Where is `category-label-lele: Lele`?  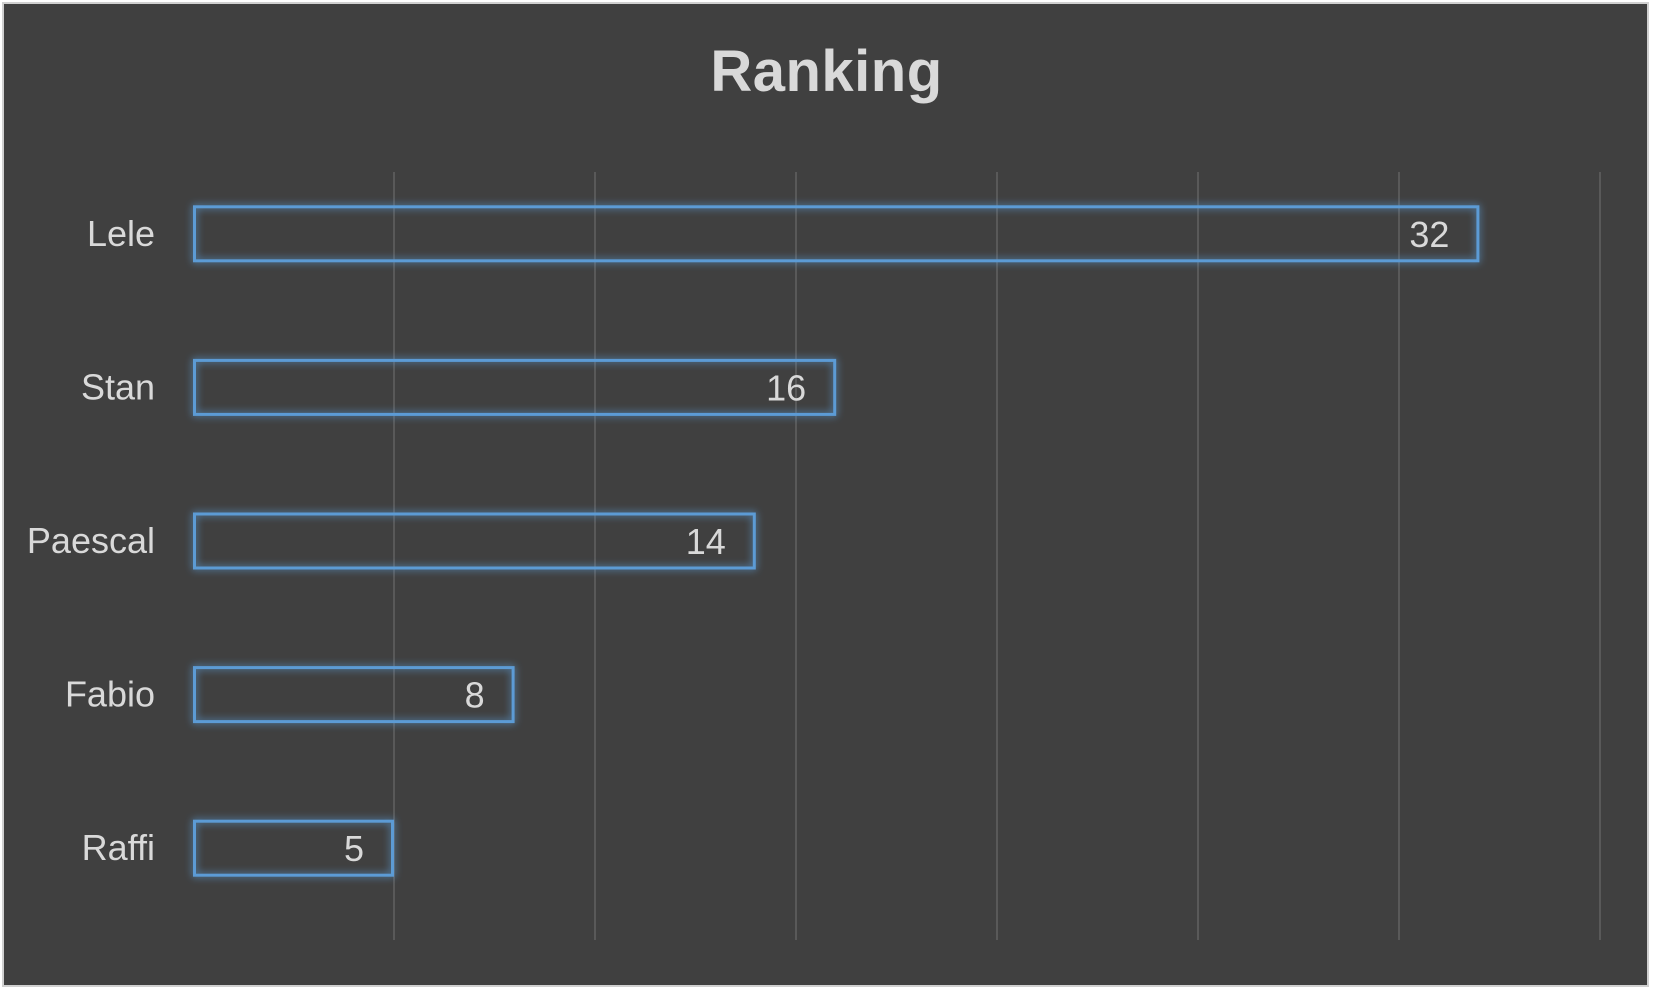
category-label-lele: Lele is located at coordinates (121, 233).